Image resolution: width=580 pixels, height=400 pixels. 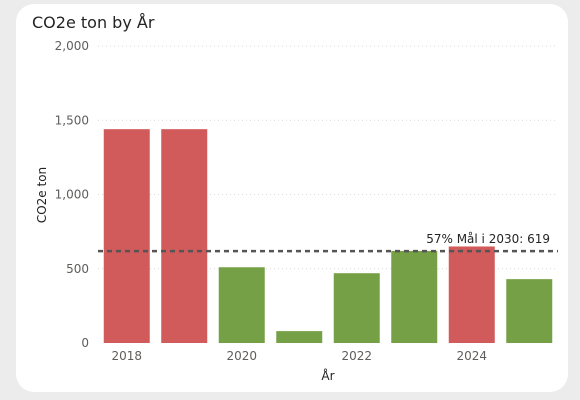 I want to click on y-tick-label: 500, so click(x=77, y=269).